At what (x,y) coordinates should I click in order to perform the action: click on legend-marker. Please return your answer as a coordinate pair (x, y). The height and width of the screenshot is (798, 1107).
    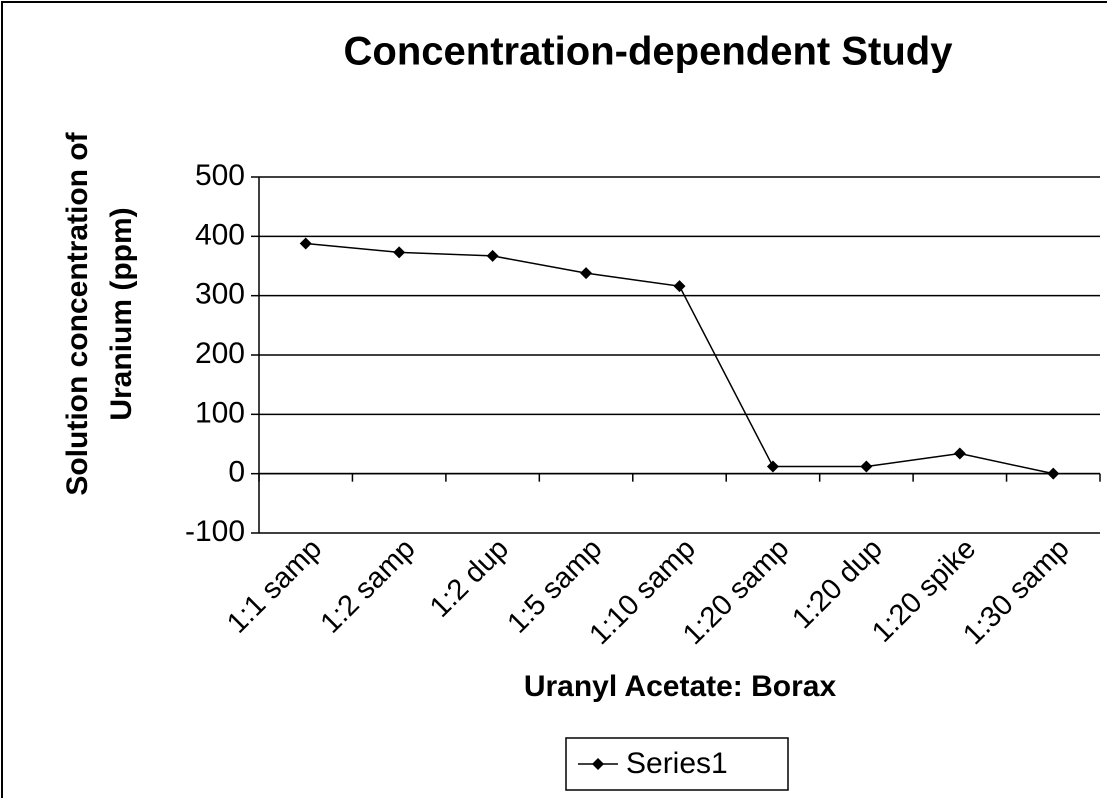
    Looking at the image, I should click on (598, 764).